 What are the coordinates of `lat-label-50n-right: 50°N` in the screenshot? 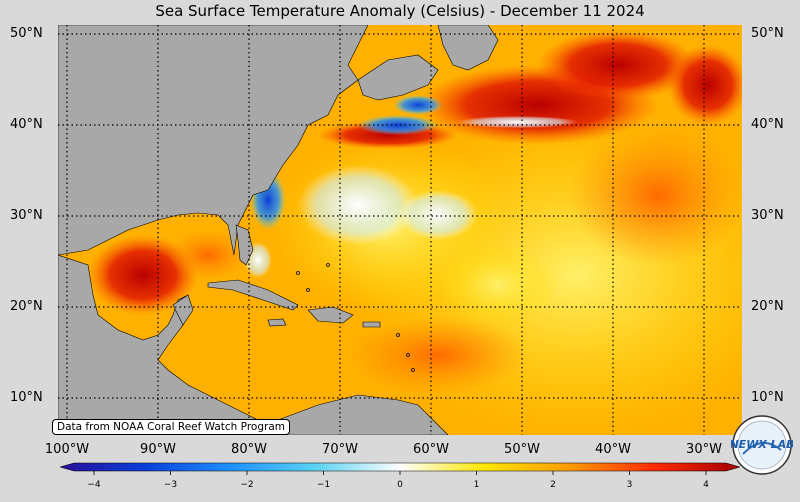 It's located at (767, 33).